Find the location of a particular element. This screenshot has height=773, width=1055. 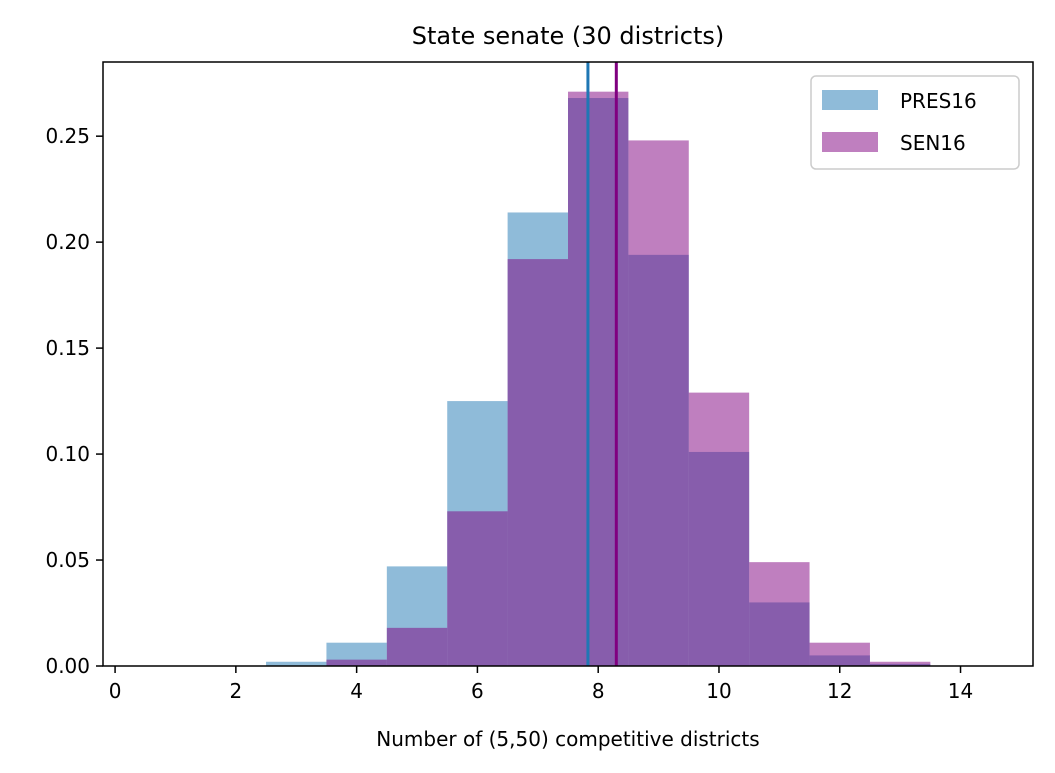

y-axis: 0.00 0.05 0.10 0.15 0.20 0.25 is located at coordinates (74, 401).